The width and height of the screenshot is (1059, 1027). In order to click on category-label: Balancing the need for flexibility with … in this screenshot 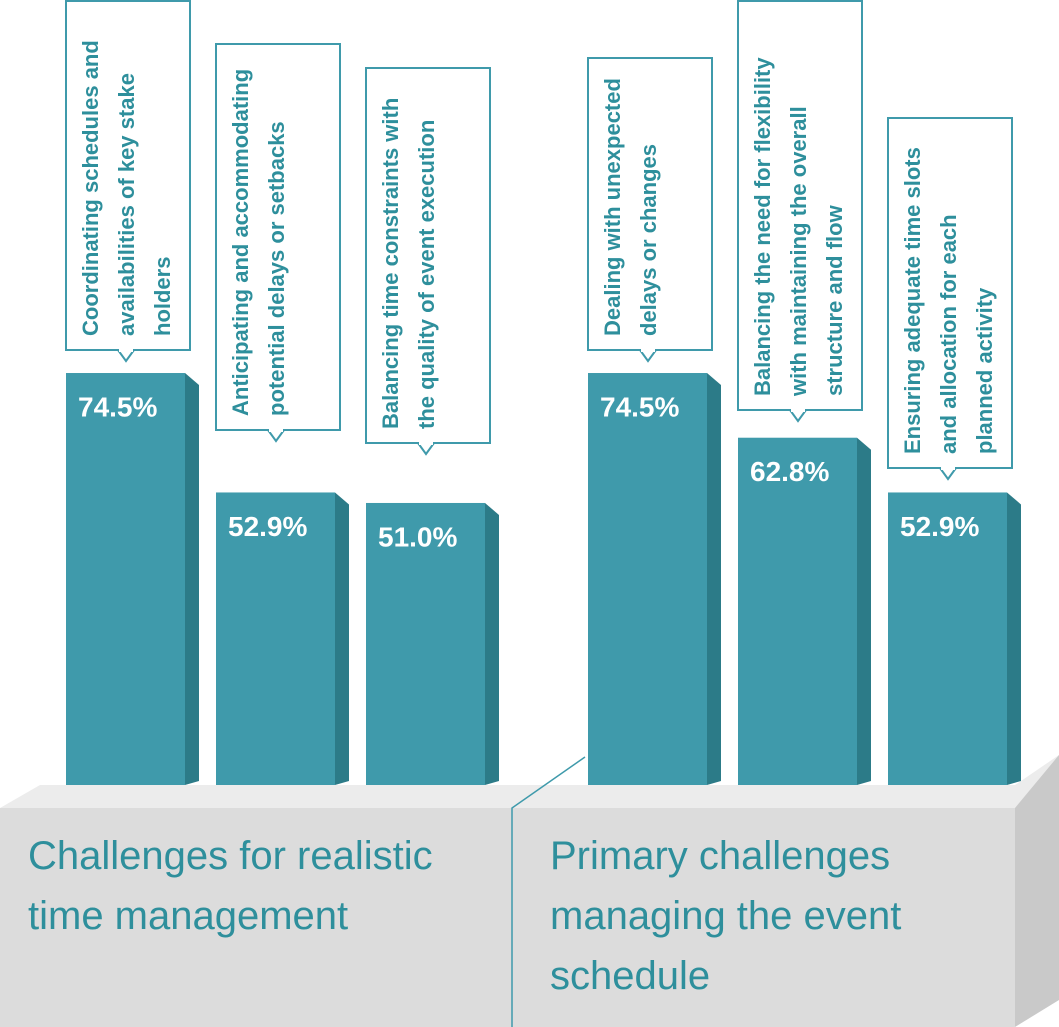, I will do `click(798, 224)`.